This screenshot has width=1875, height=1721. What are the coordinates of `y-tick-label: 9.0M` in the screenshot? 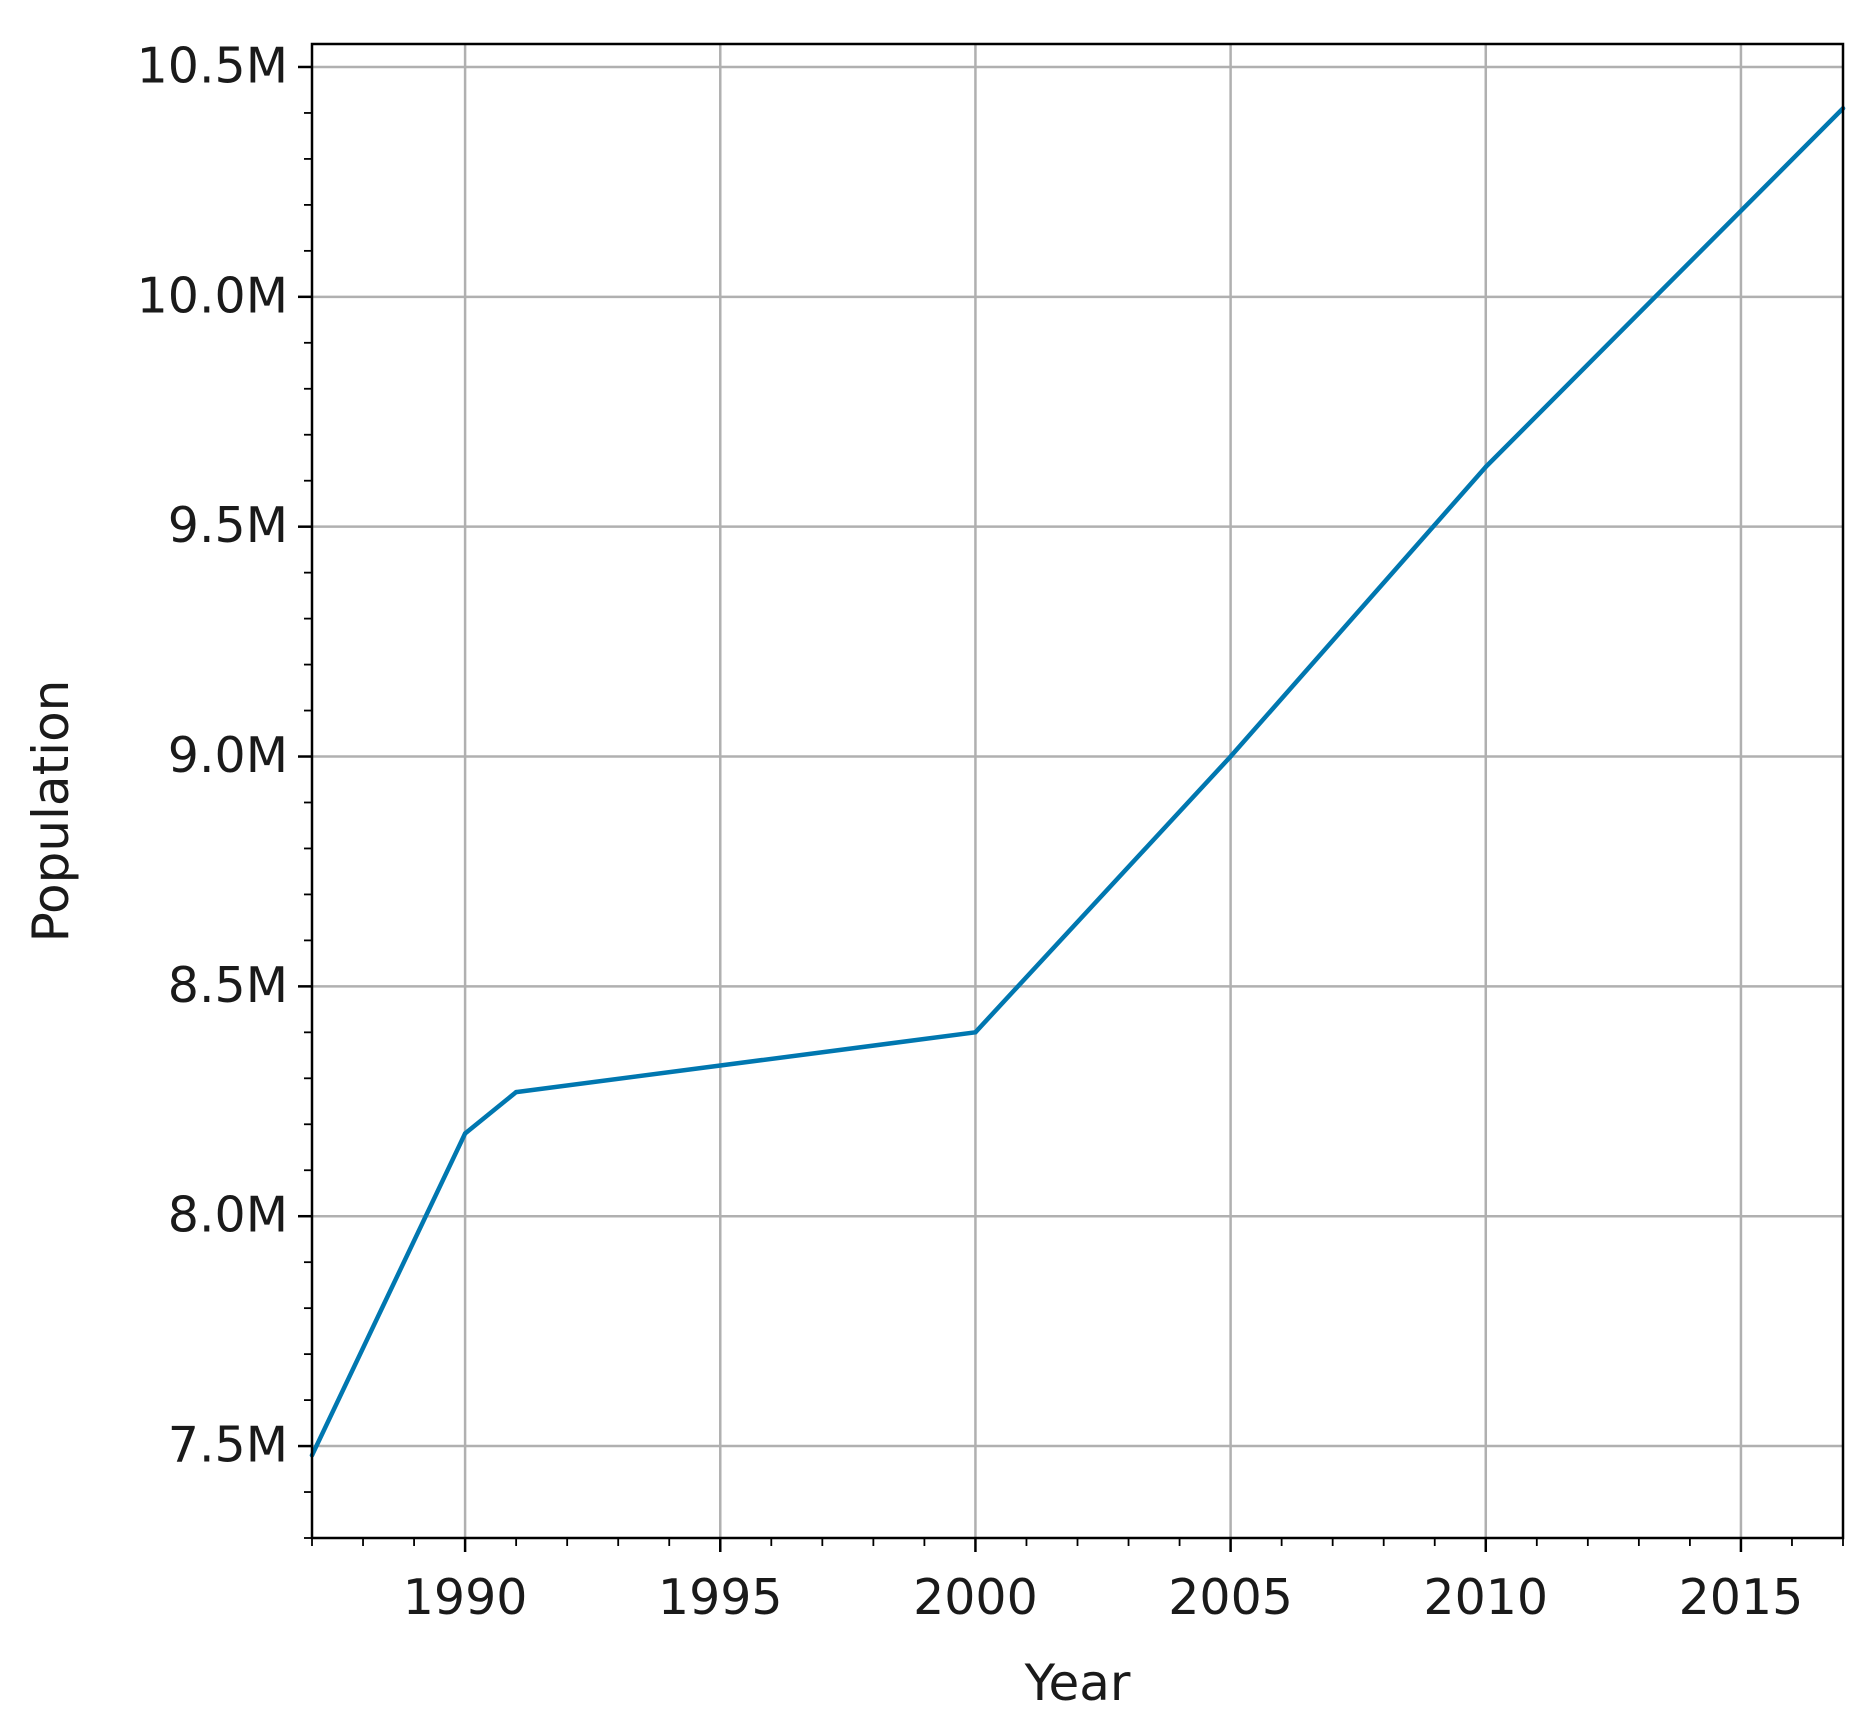 It's located at (228, 755).